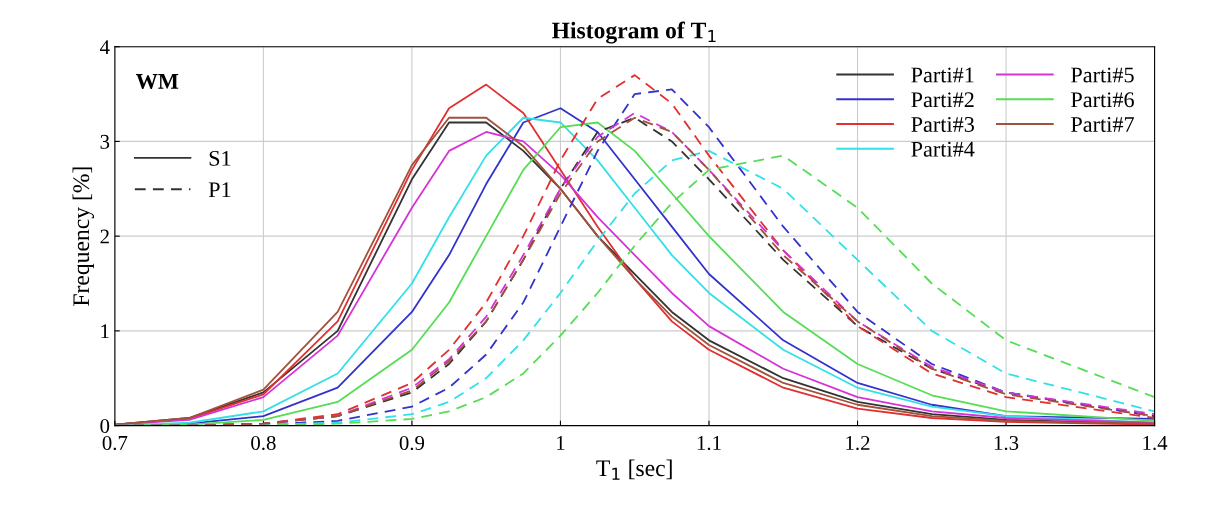  I want to click on x-axis-title: T$_{1}$ [sec], so click(634, 469).